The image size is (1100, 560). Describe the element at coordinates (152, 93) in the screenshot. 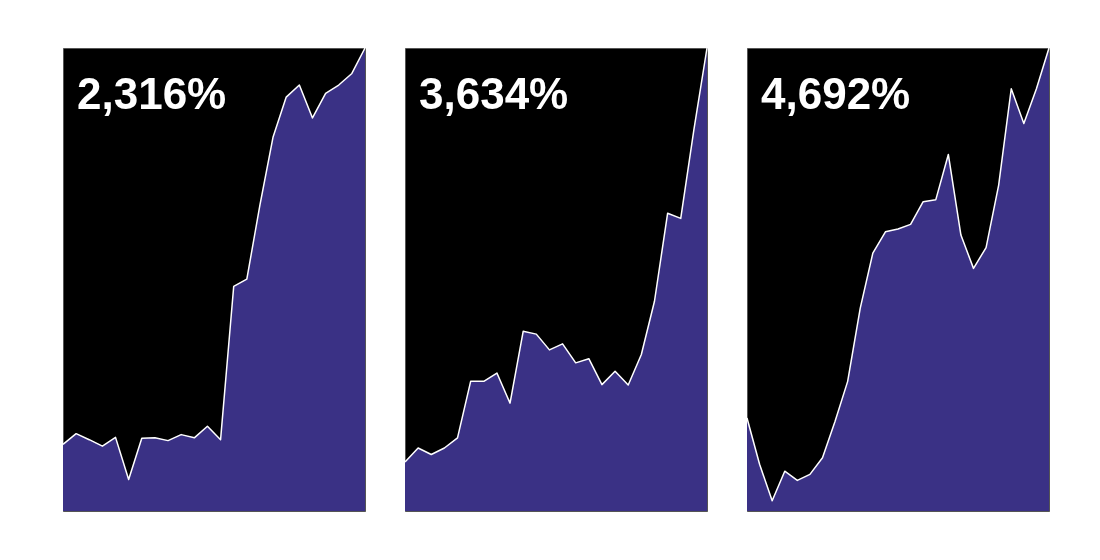

I see `annotation: 2,316%` at that location.